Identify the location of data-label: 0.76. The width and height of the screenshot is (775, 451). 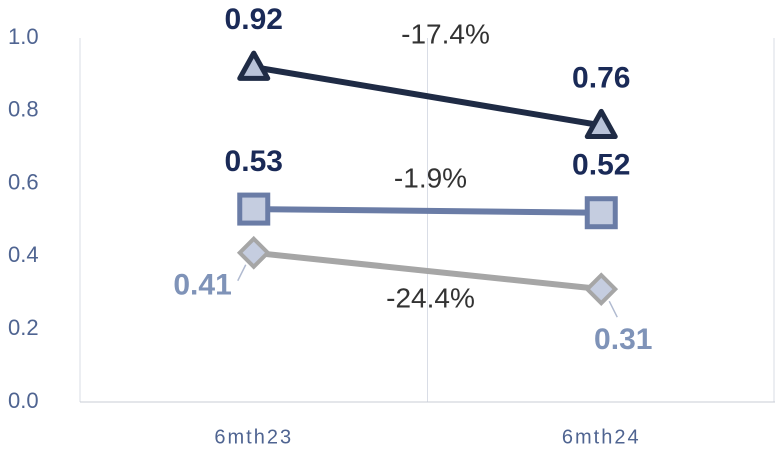
(601, 77).